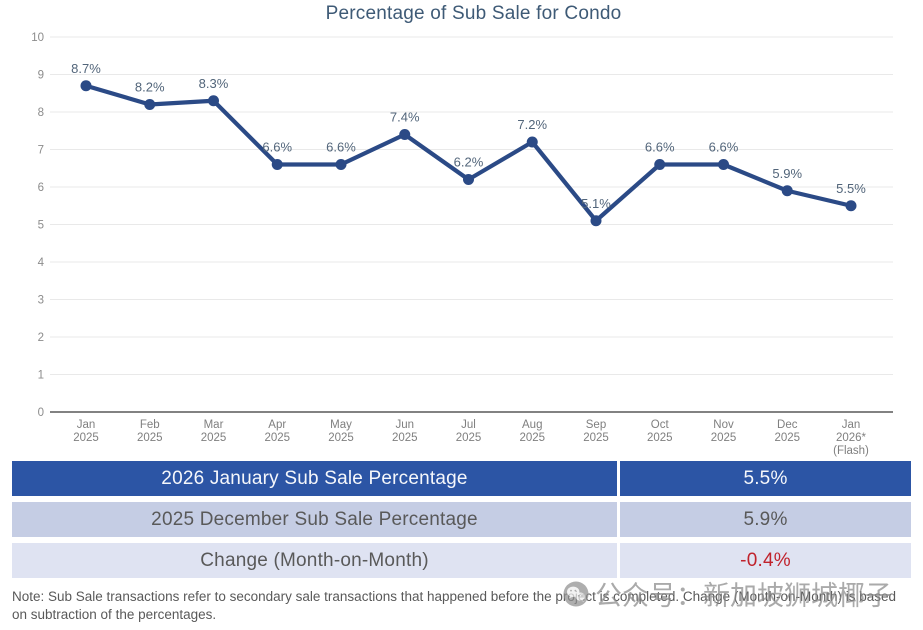 Image resolution: width=923 pixels, height=630 pixels. I want to click on svg-text: 8.2%, so click(150, 87).